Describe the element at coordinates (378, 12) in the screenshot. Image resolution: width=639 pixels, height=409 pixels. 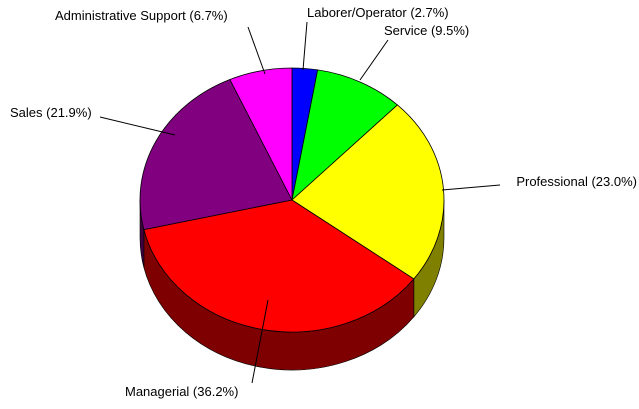
I see `slice-label: Laborer/Operator (2.7%)` at that location.